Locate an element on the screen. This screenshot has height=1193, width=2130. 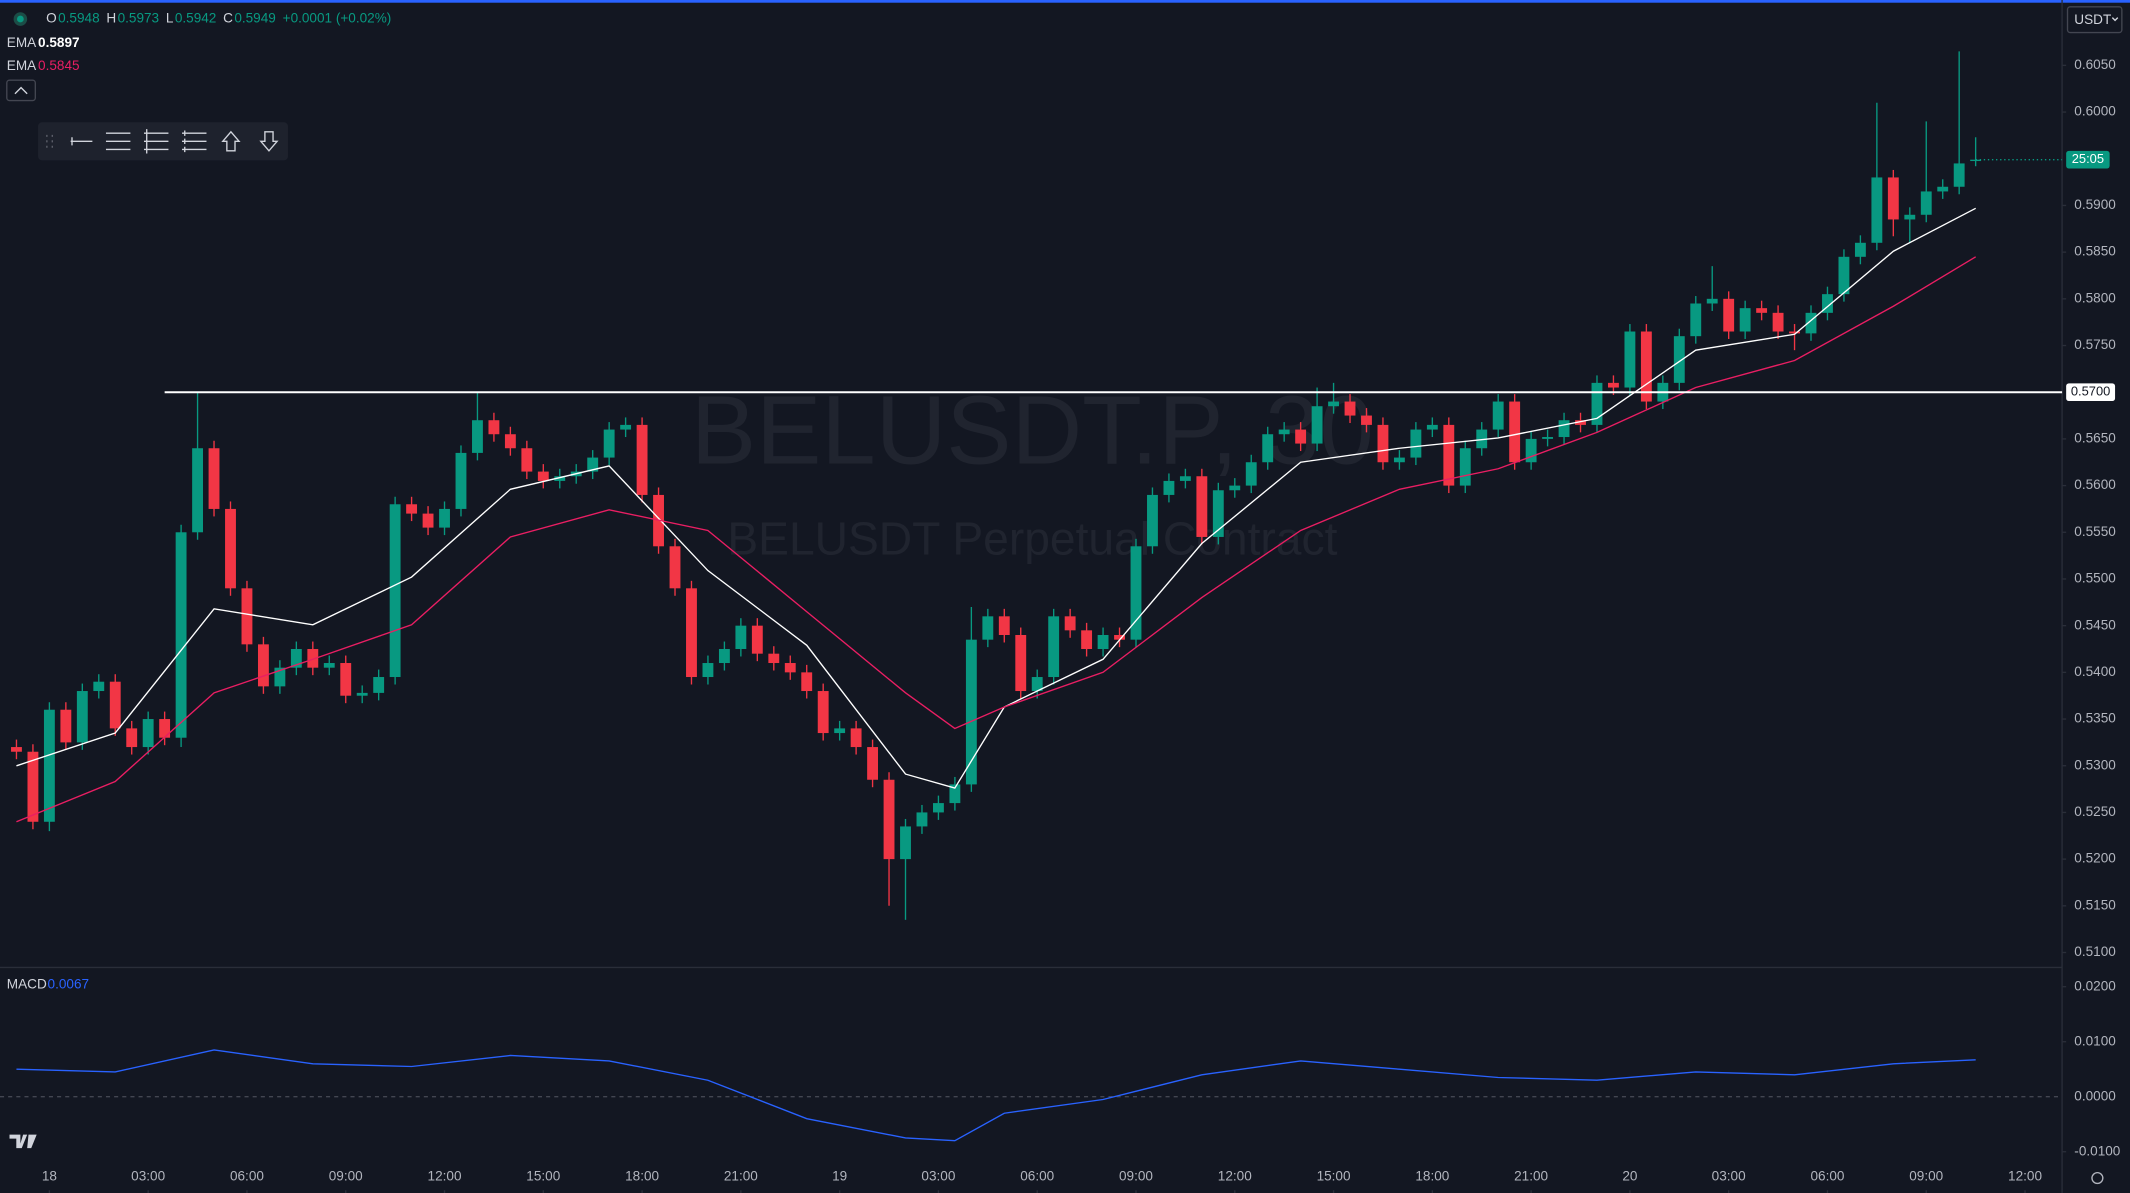
ema-legend-value: 0.5897 is located at coordinates (59, 42).